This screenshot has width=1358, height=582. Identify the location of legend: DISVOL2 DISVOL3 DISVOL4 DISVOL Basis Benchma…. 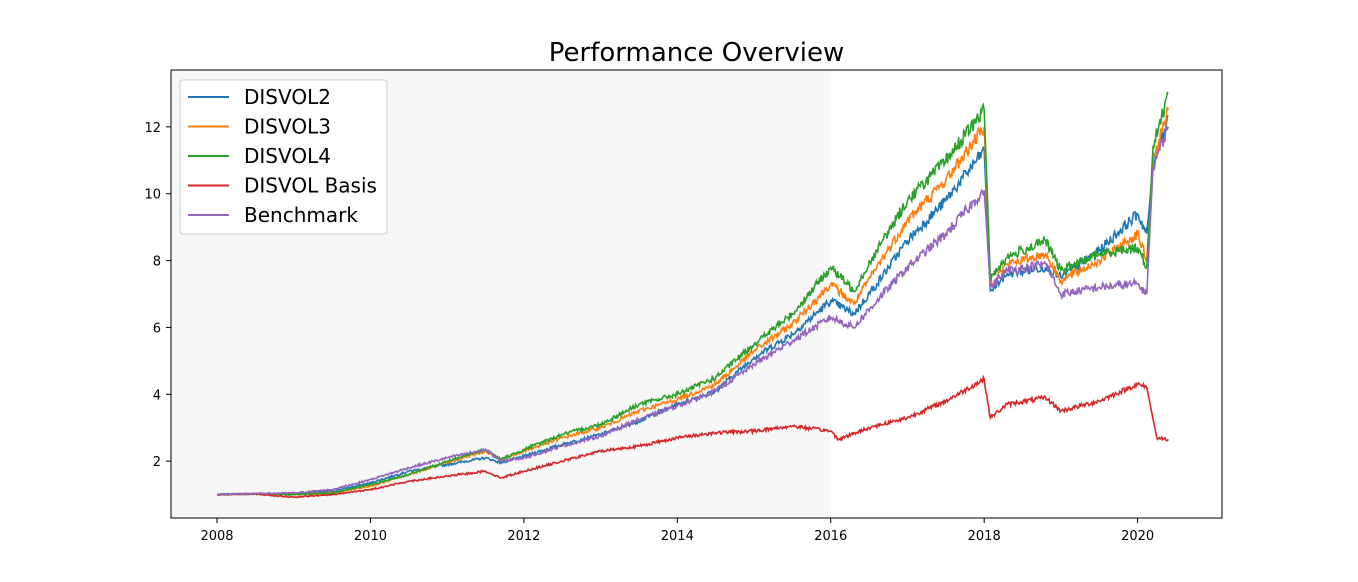
(283, 157).